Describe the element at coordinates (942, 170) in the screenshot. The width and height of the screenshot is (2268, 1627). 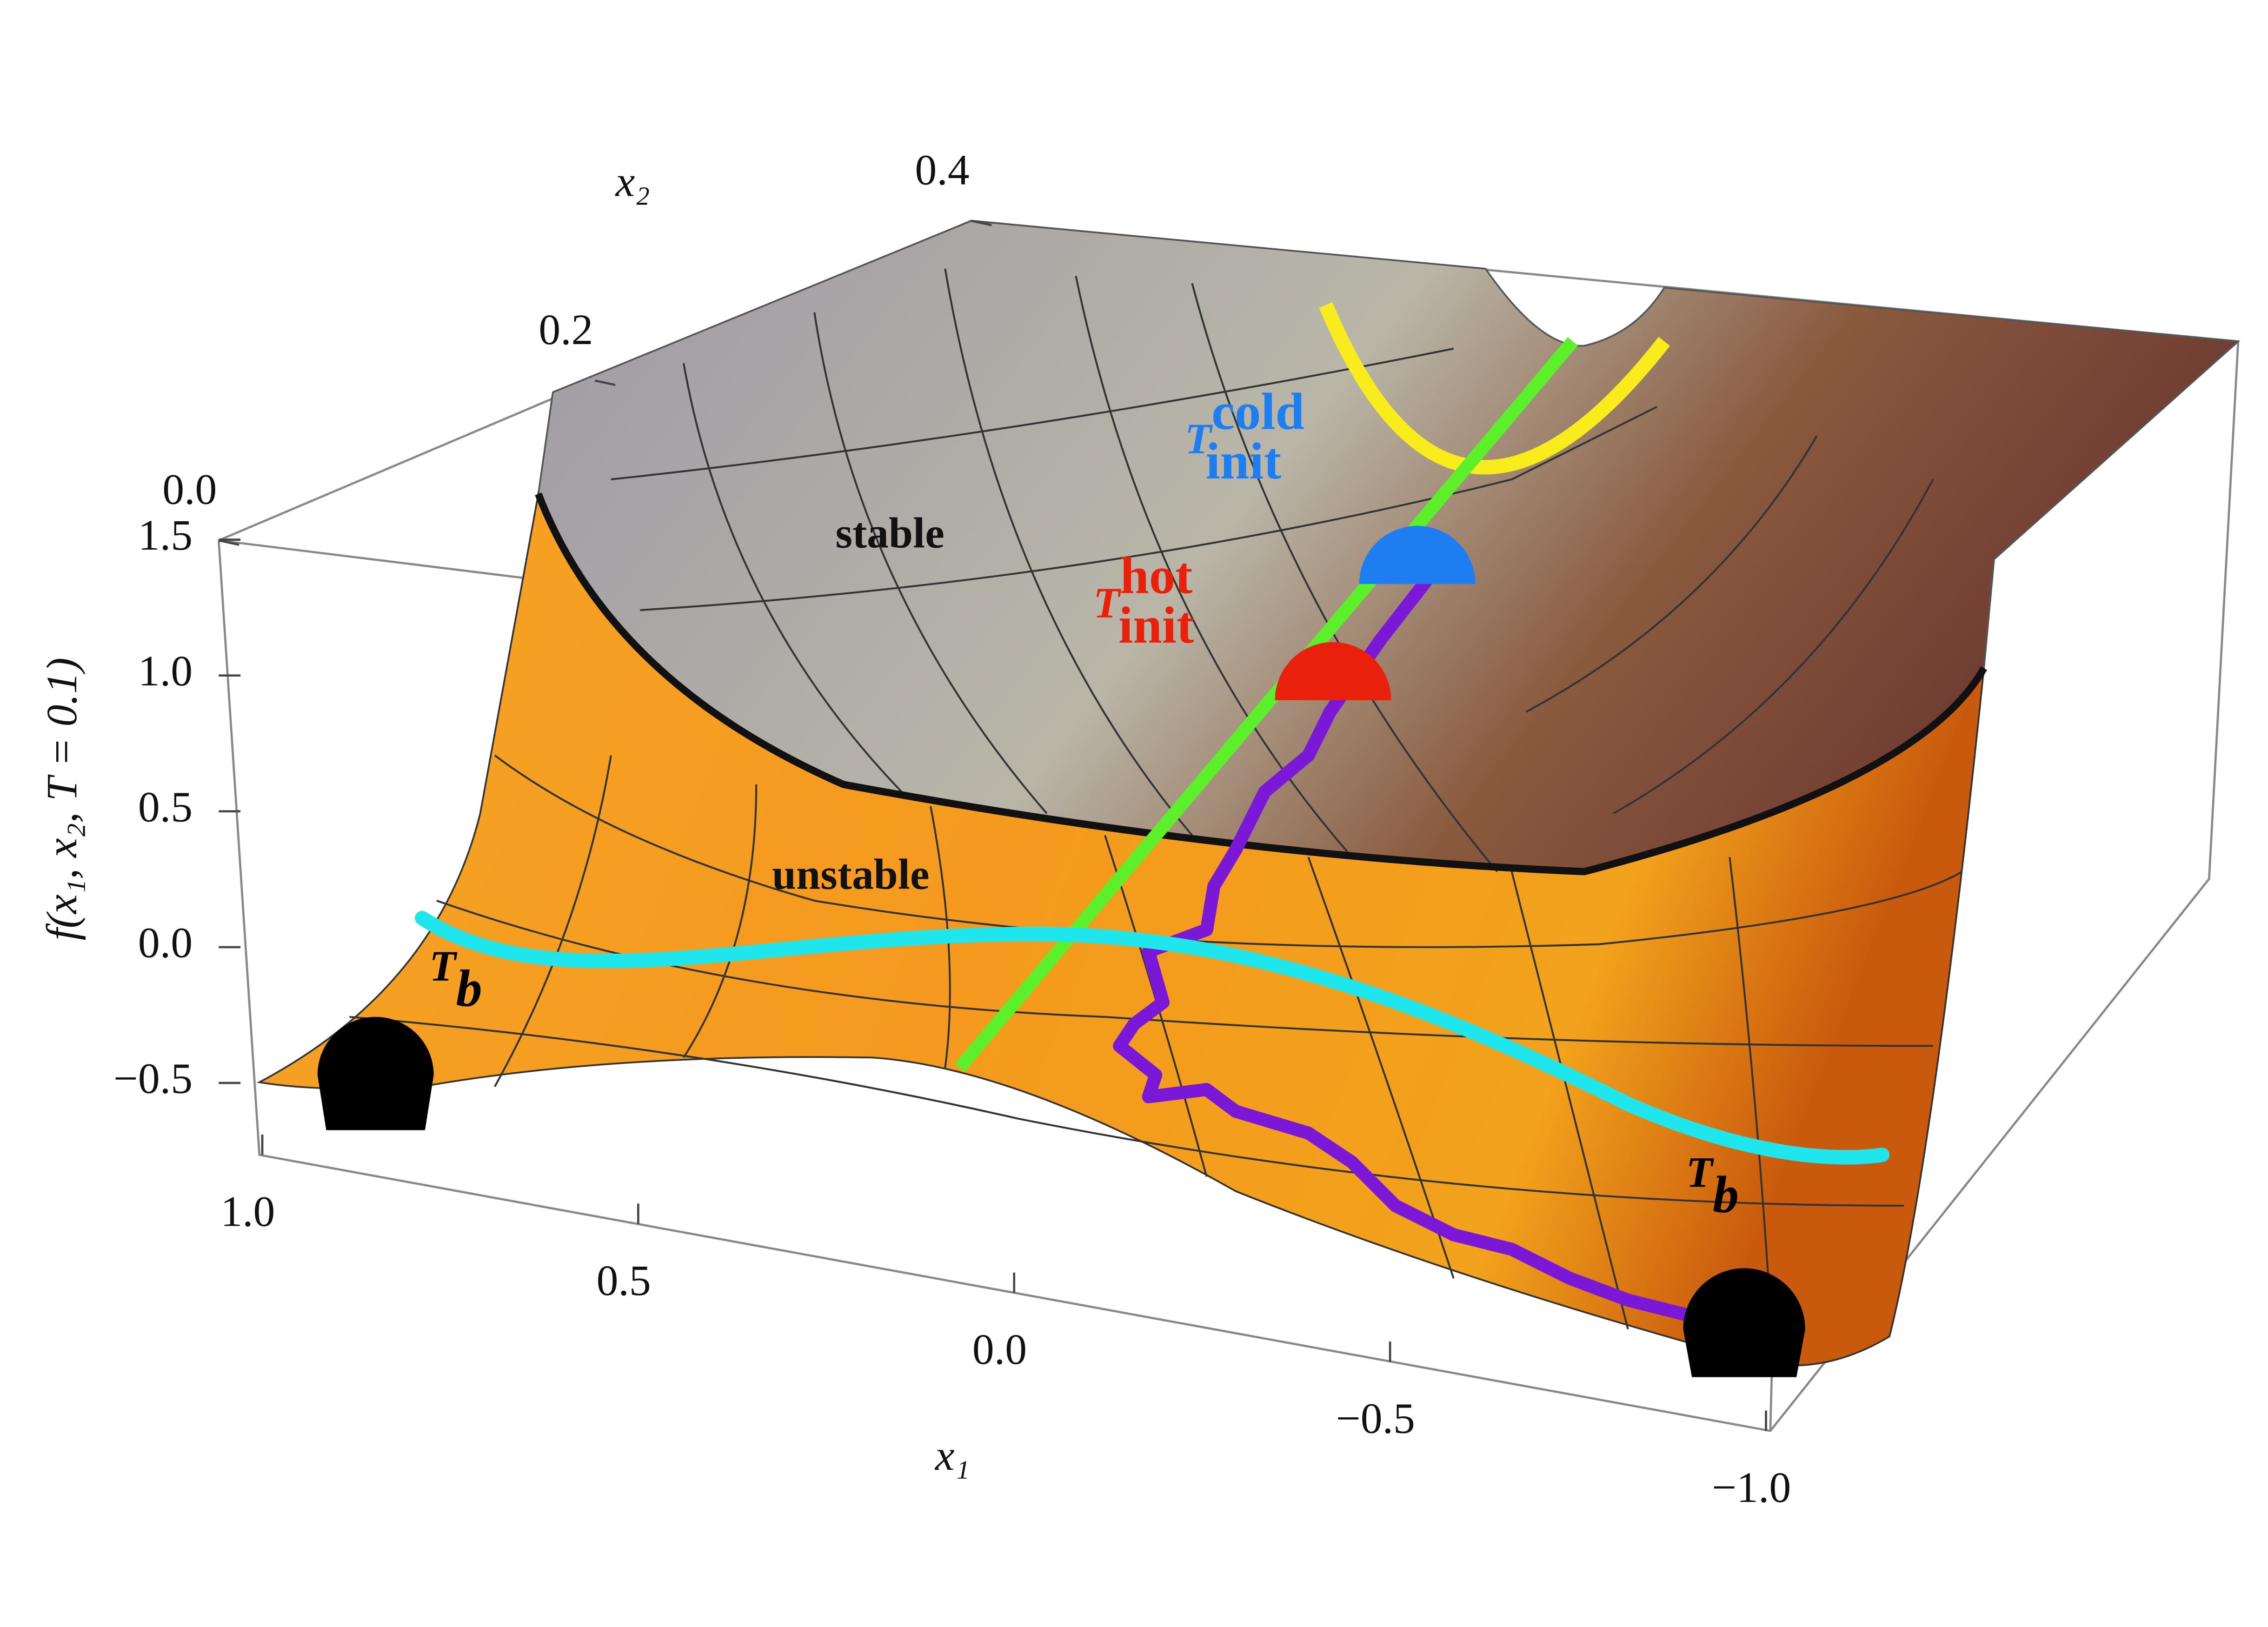
I see `x2-tick-label: 0.4` at that location.